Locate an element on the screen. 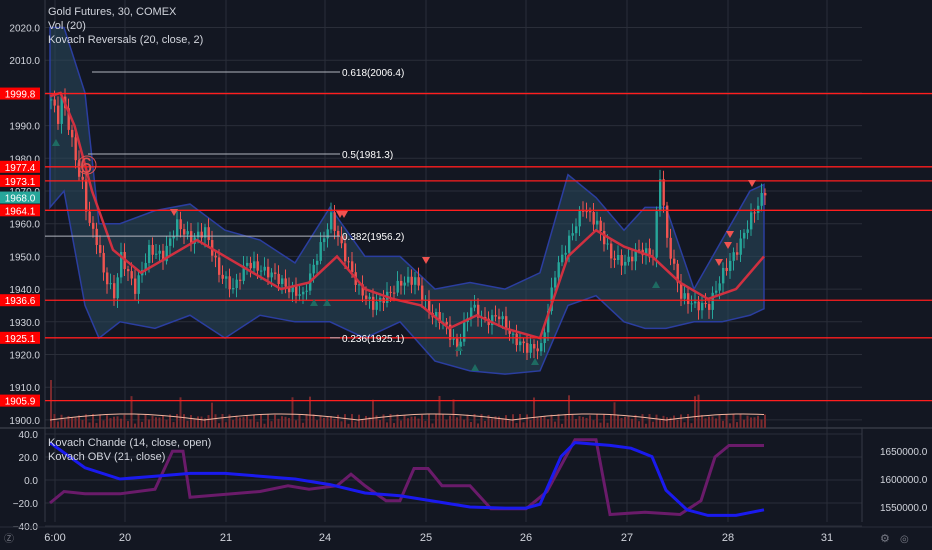 The width and height of the screenshot is (932, 550). price-axis-tick: 1980.0 is located at coordinates (24, 159).